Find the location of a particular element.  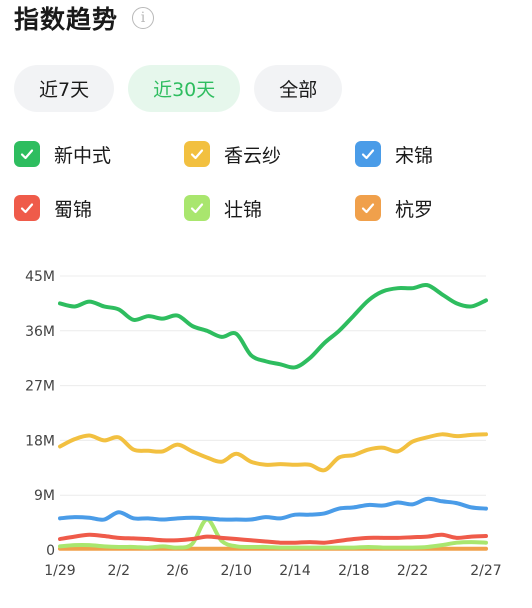

info-icon: i is located at coordinates (143, 18).